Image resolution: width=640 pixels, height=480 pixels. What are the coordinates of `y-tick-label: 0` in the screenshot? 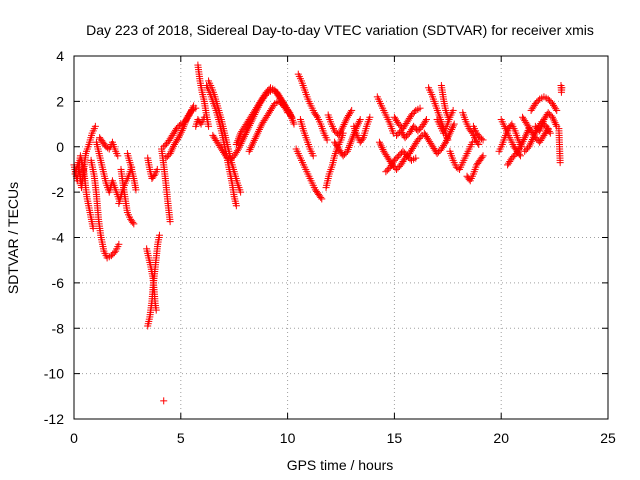 It's located at (60, 147).